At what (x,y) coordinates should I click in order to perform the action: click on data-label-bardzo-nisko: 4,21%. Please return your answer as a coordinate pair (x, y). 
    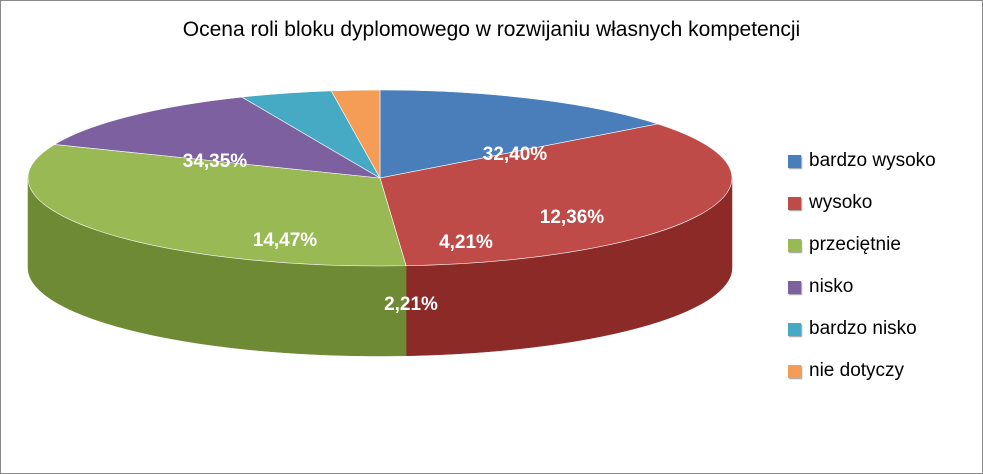
    Looking at the image, I should click on (466, 242).